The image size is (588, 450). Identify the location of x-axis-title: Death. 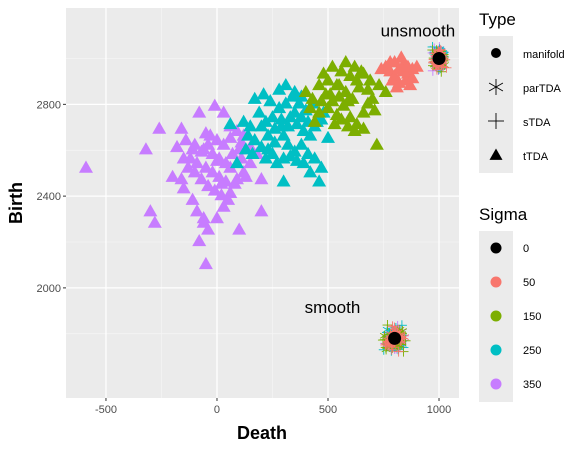
(262, 433).